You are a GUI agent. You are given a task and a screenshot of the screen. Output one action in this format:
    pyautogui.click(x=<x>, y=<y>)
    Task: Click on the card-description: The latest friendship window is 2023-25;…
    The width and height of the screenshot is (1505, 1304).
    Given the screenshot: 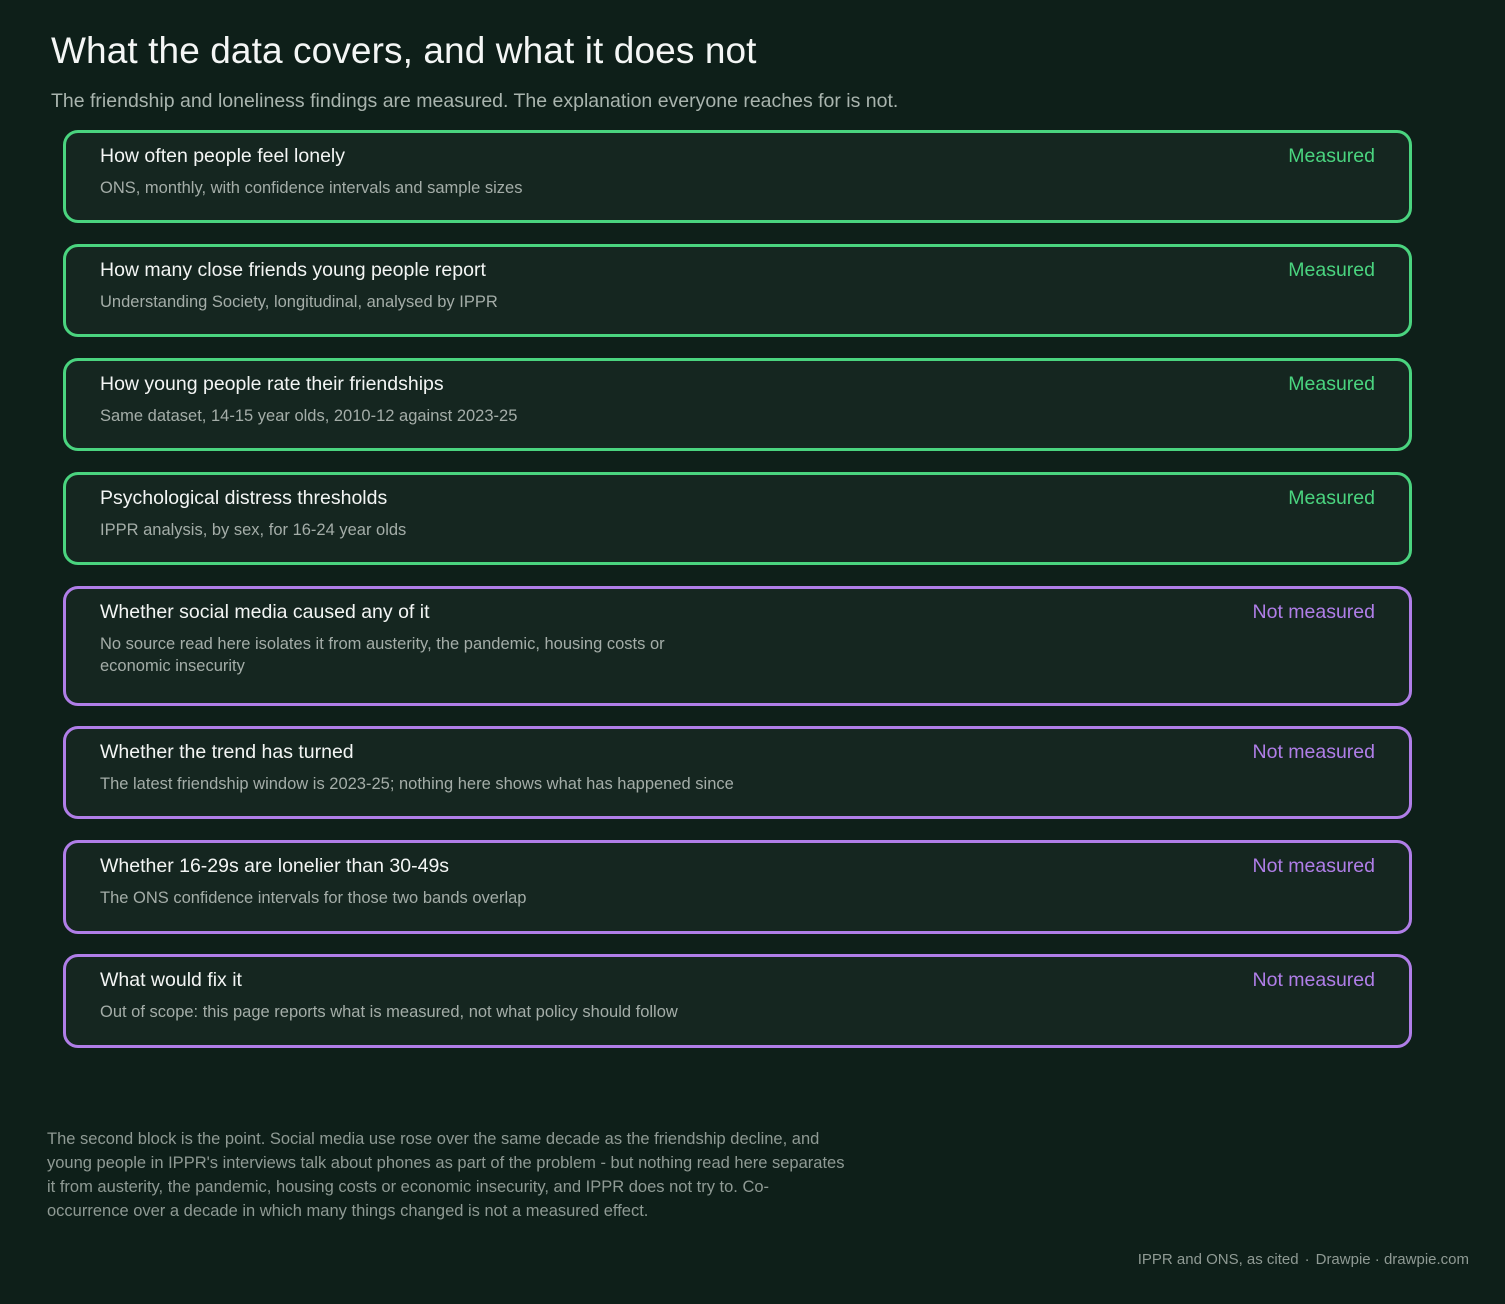 What is the action you would take?
    pyautogui.click(x=417, y=784)
    